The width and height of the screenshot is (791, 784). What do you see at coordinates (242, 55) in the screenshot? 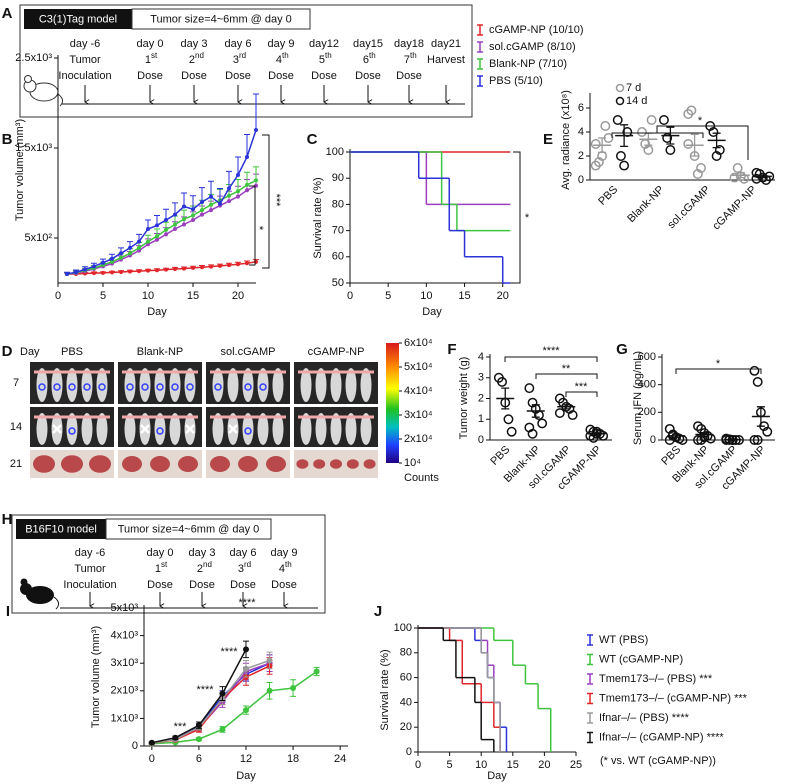
I see `step-ordinal-suffix: rd` at bounding box center [242, 55].